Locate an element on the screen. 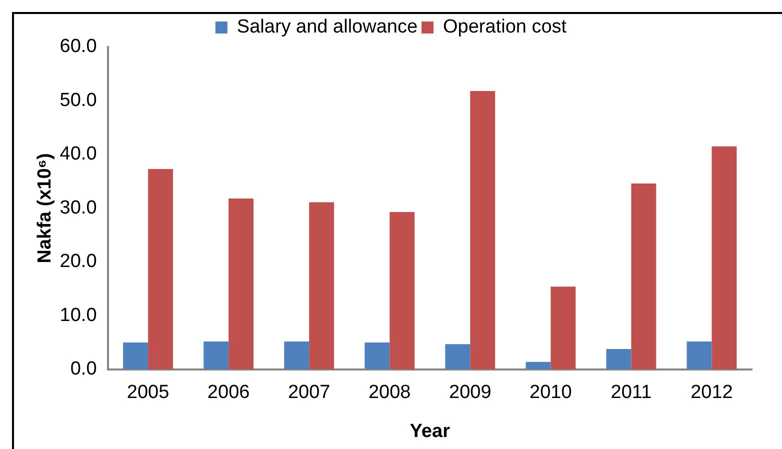  x-tick-label: 2007 is located at coordinates (309, 393).